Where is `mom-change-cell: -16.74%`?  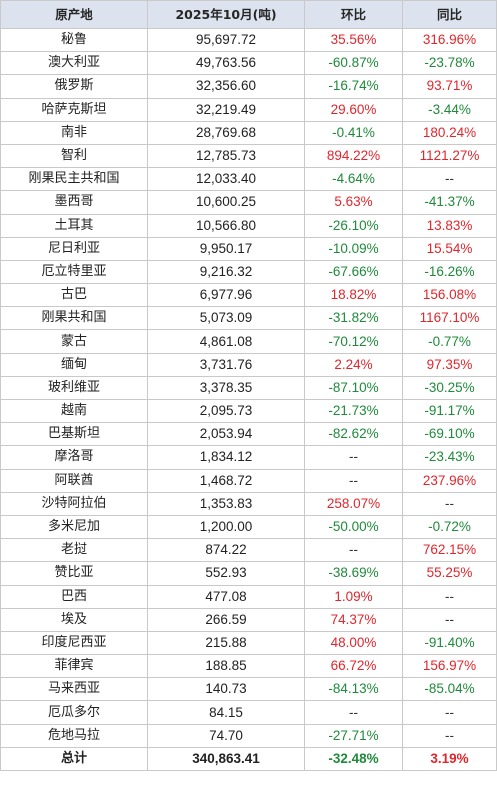
mom-change-cell: -16.74% is located at coordinates (353, 86).